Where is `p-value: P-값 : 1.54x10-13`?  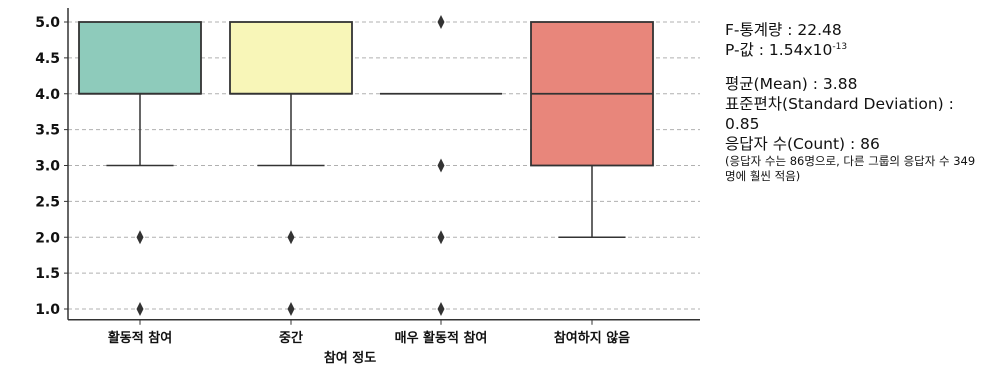
p-value: P-값 : 1.54x10-13 is located at coordinates (852, 50).